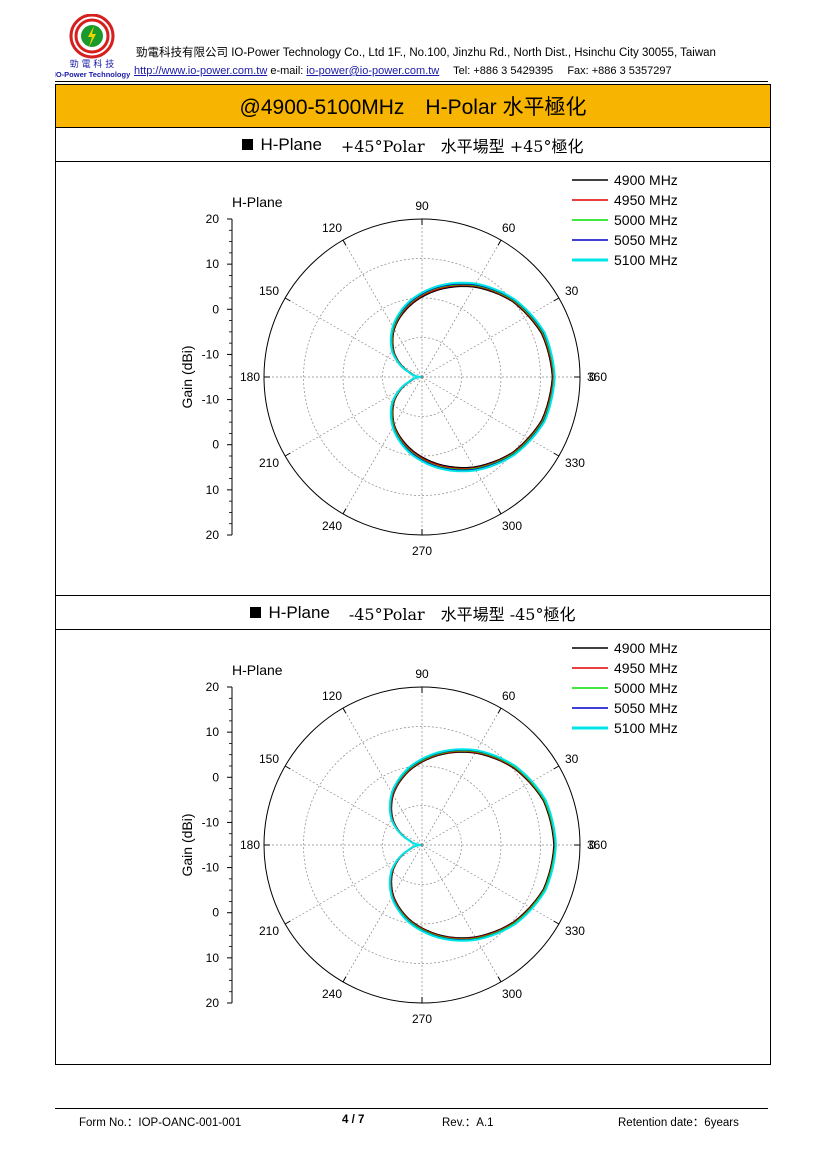 The width and height of the screenshot is (827, 1170). Describe the element at coordinates (413, 595) in the screenshot. I see `section-divider` at that location.